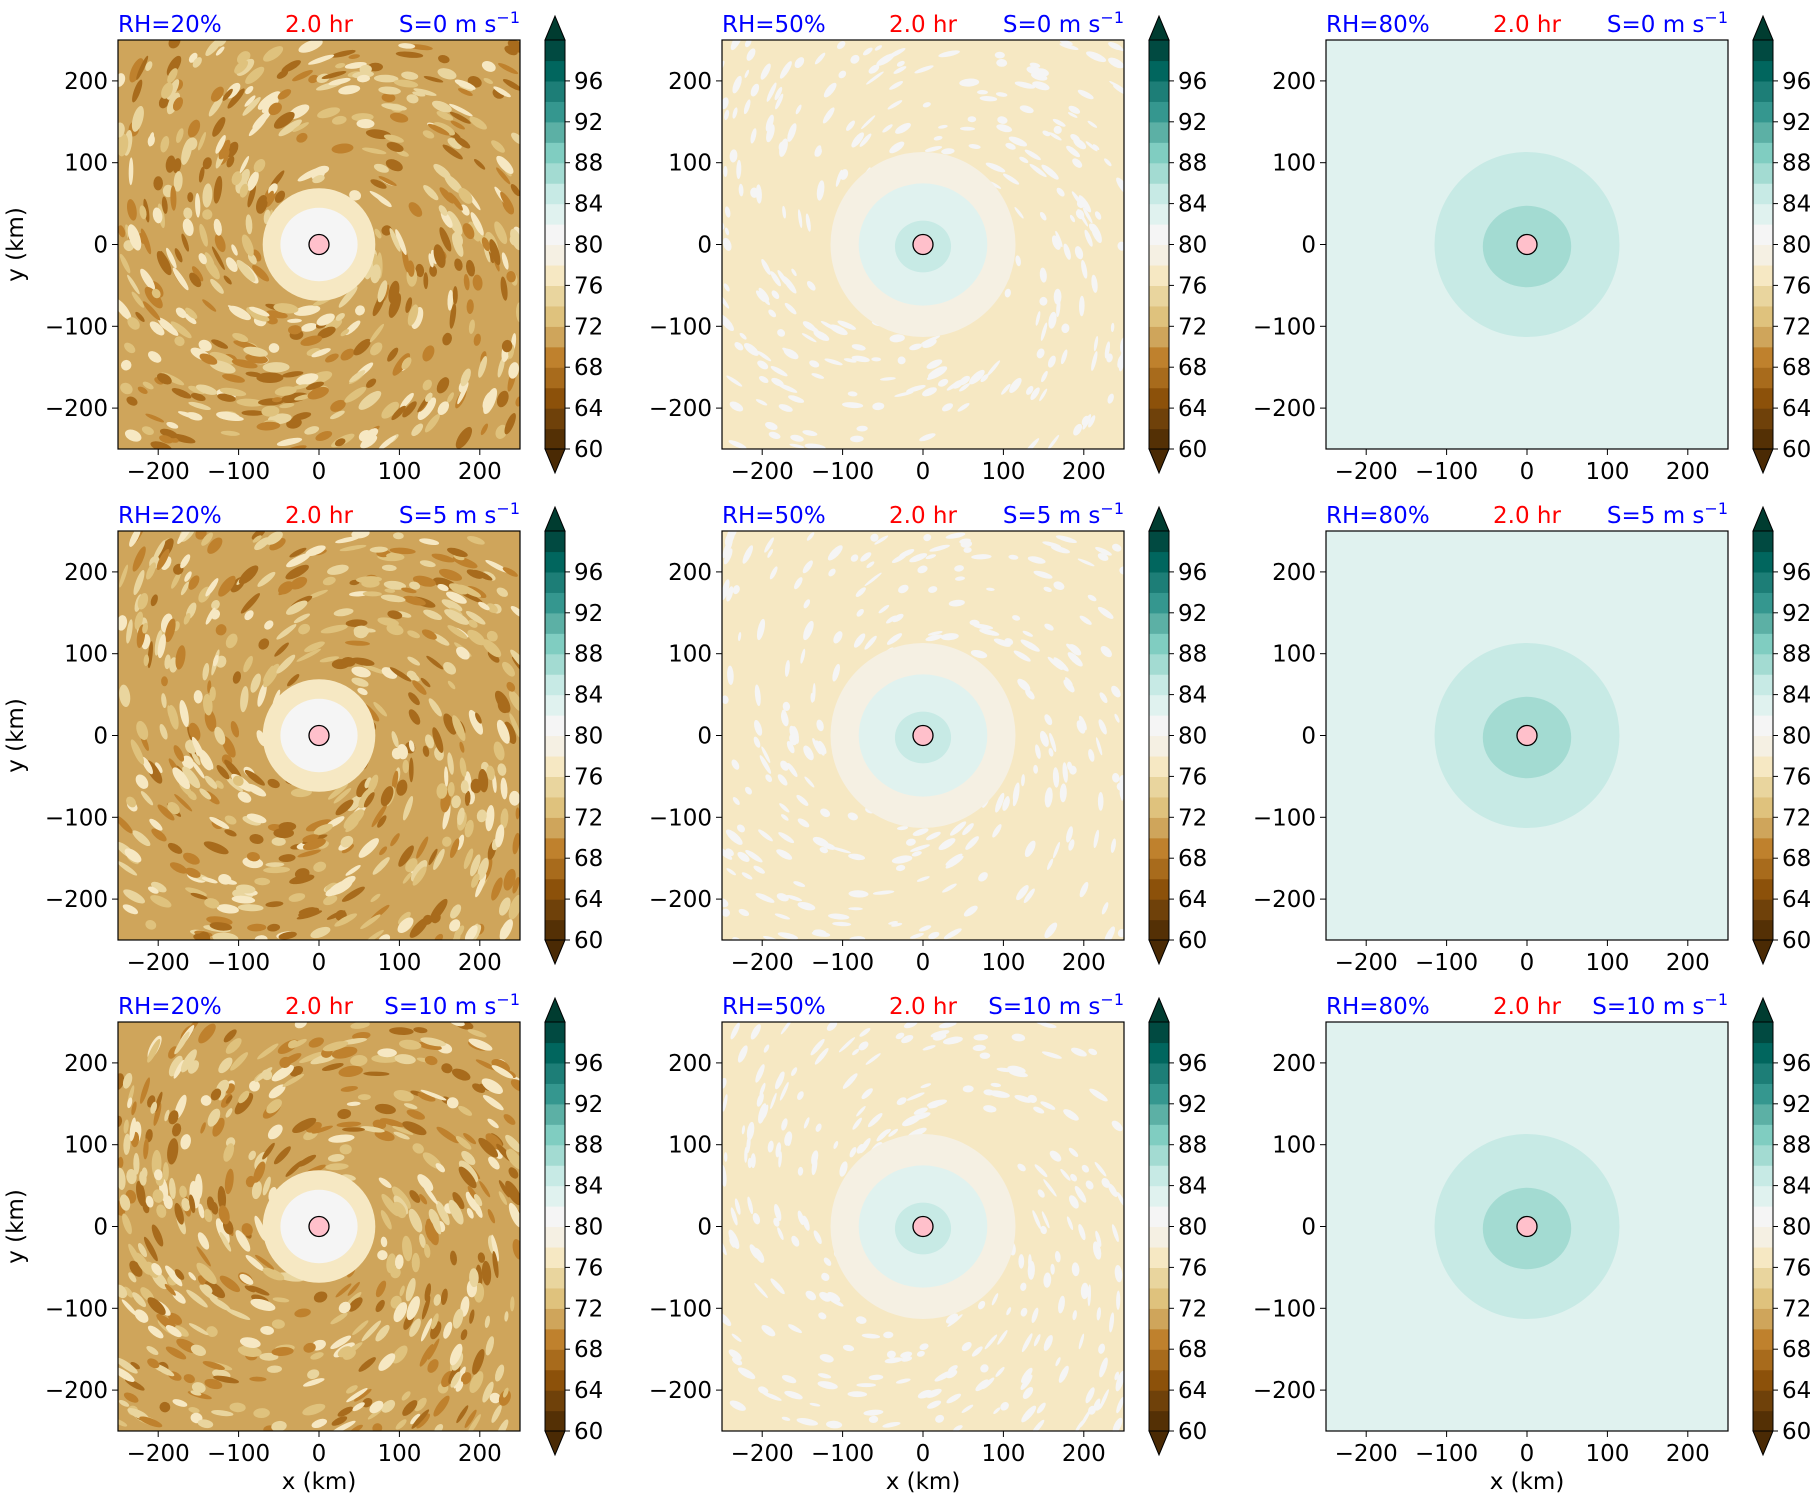  Describe the element at coordinates (1607, 963) in the screenshot. I see `x-tick-label: 100` at that location.